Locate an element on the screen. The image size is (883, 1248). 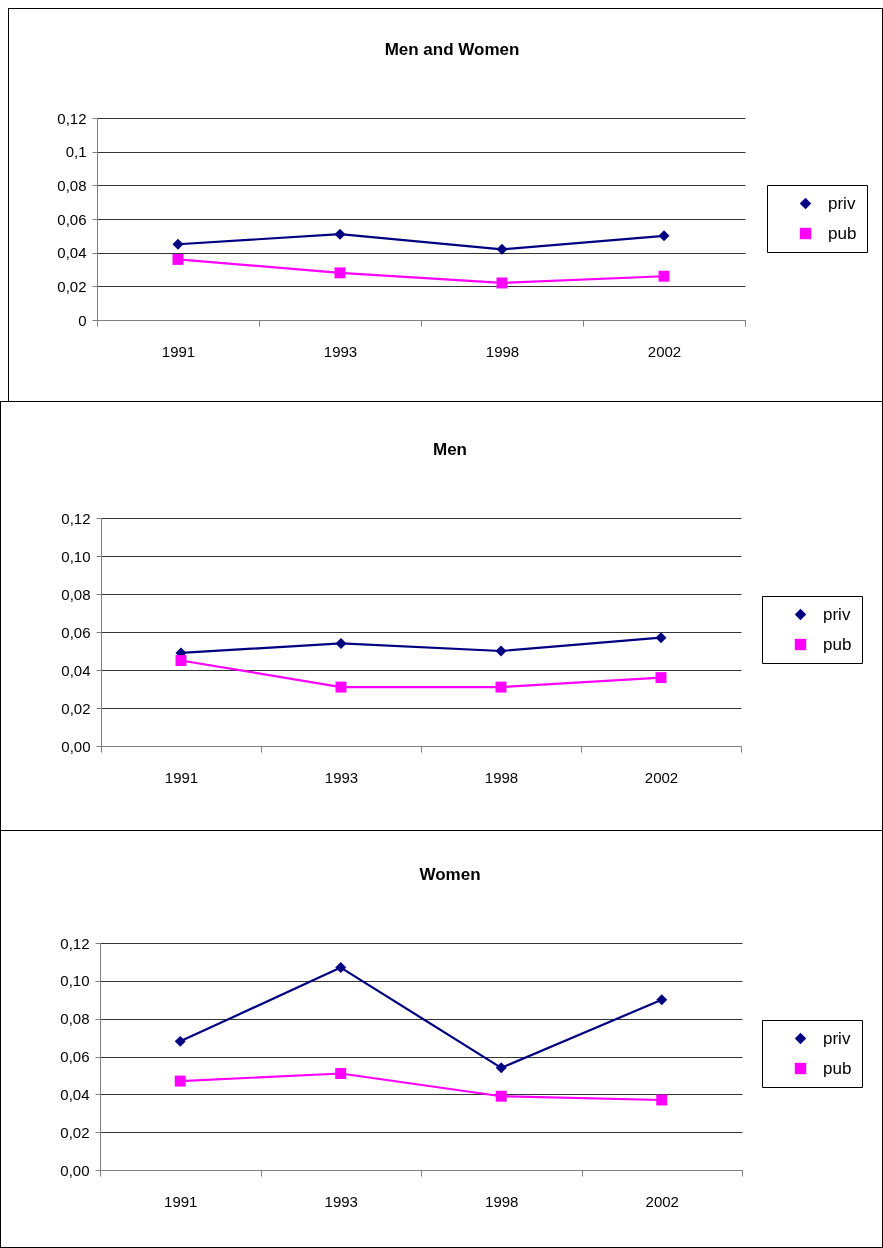
chart-title: Men and Women is located at coordinates (452, 49).